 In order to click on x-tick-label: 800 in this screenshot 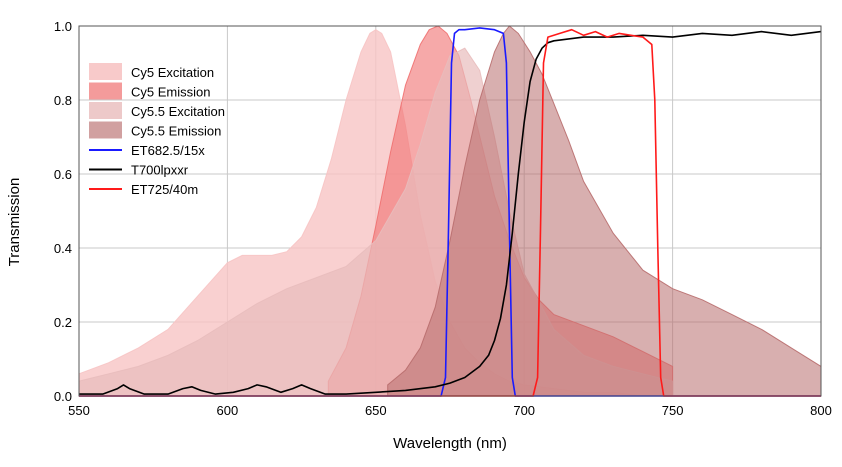, I will do `click(821, 410)`.